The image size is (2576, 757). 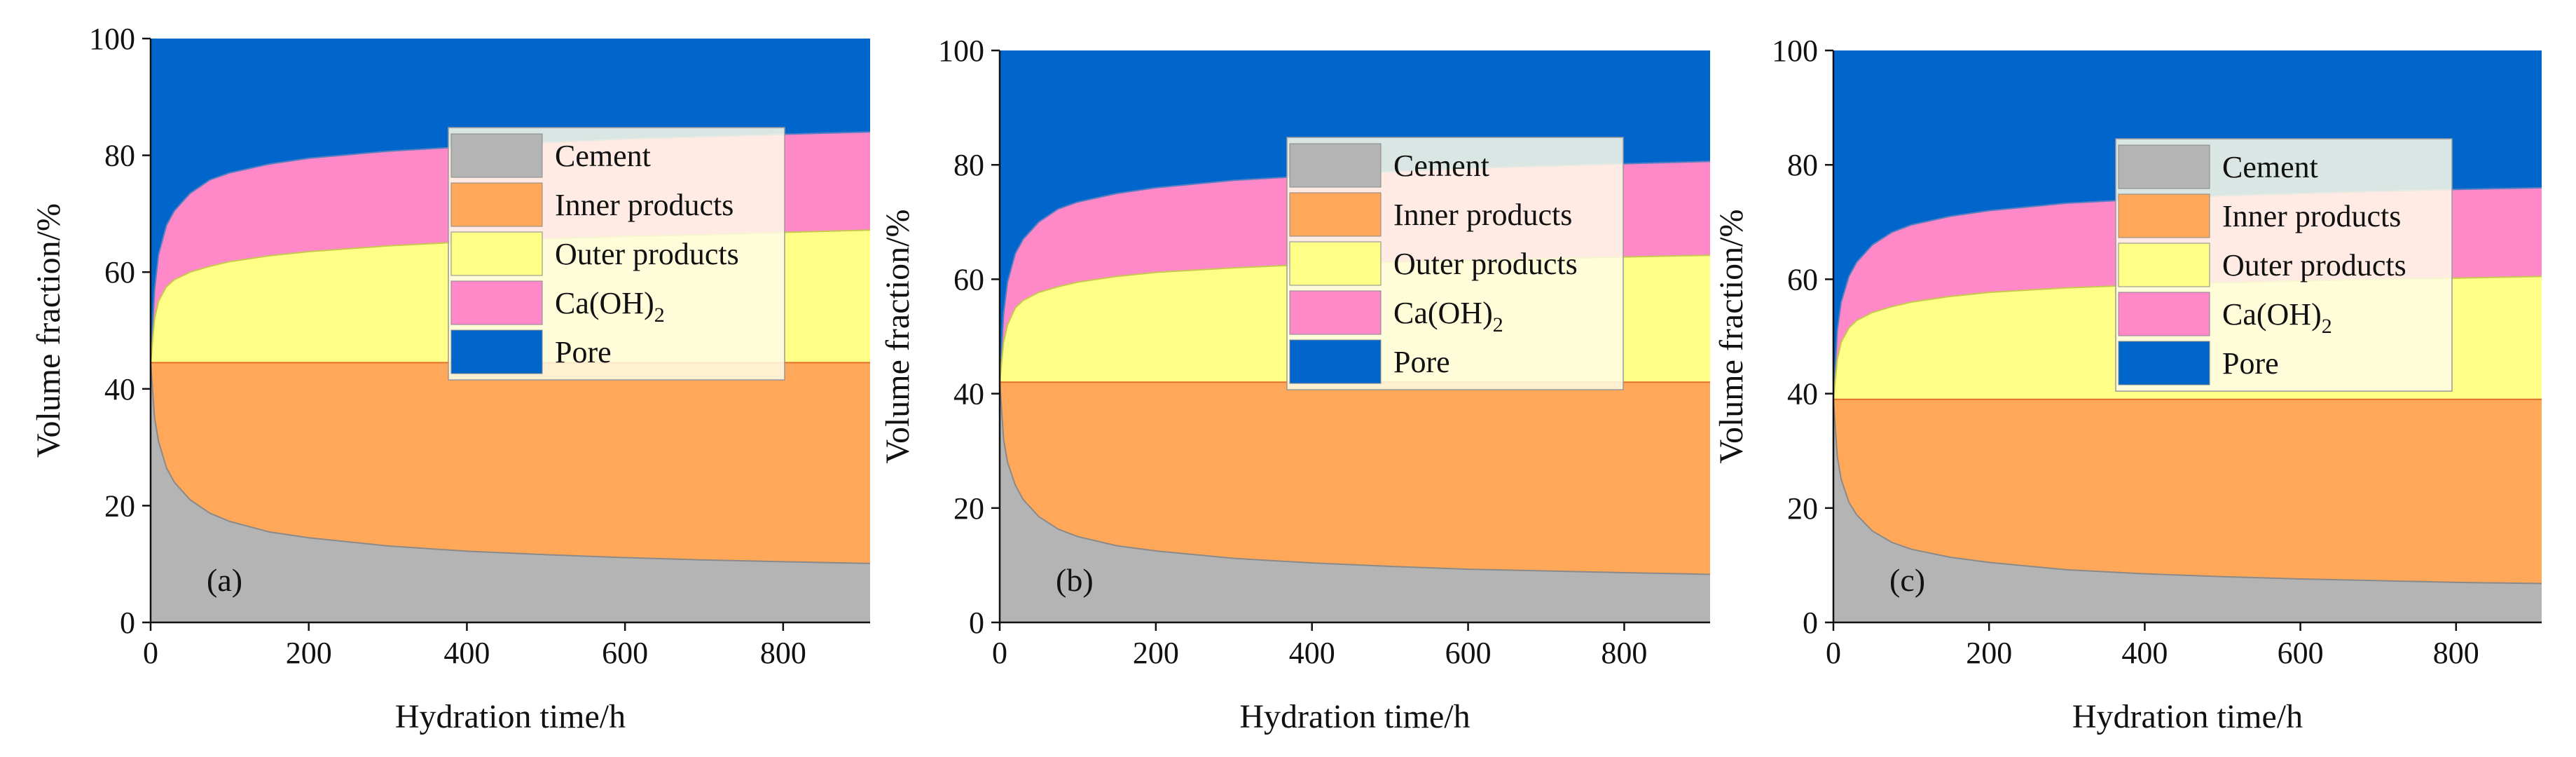 What do you see at coordinates (1907, 580) in the screenshot?
I see `panel-label: (c)` at bounding box center [1907, 580].